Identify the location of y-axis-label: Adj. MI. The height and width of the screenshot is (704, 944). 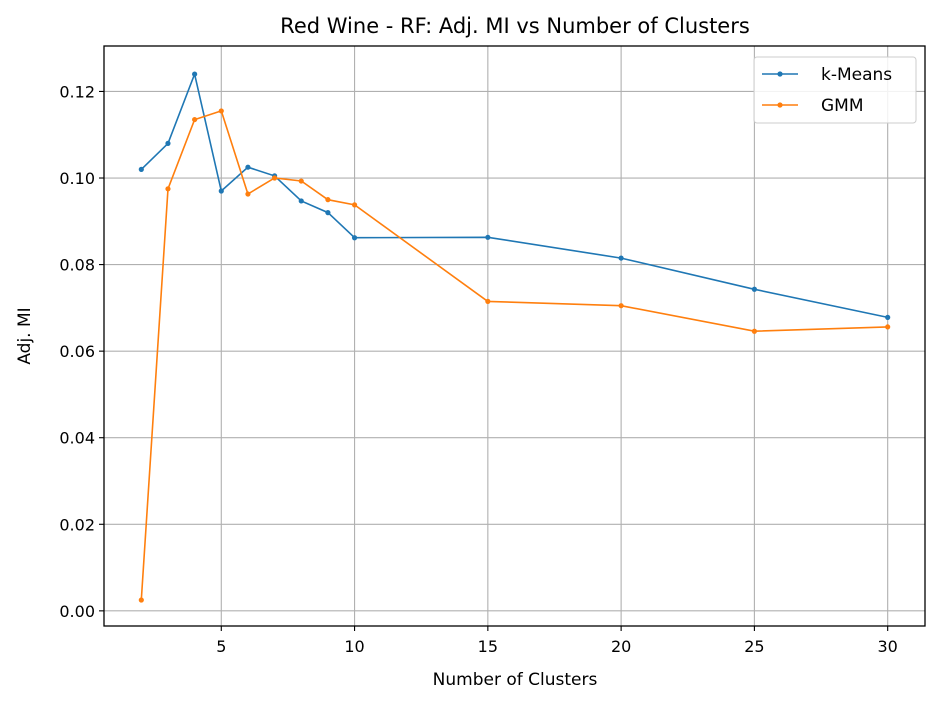
(25, 335).